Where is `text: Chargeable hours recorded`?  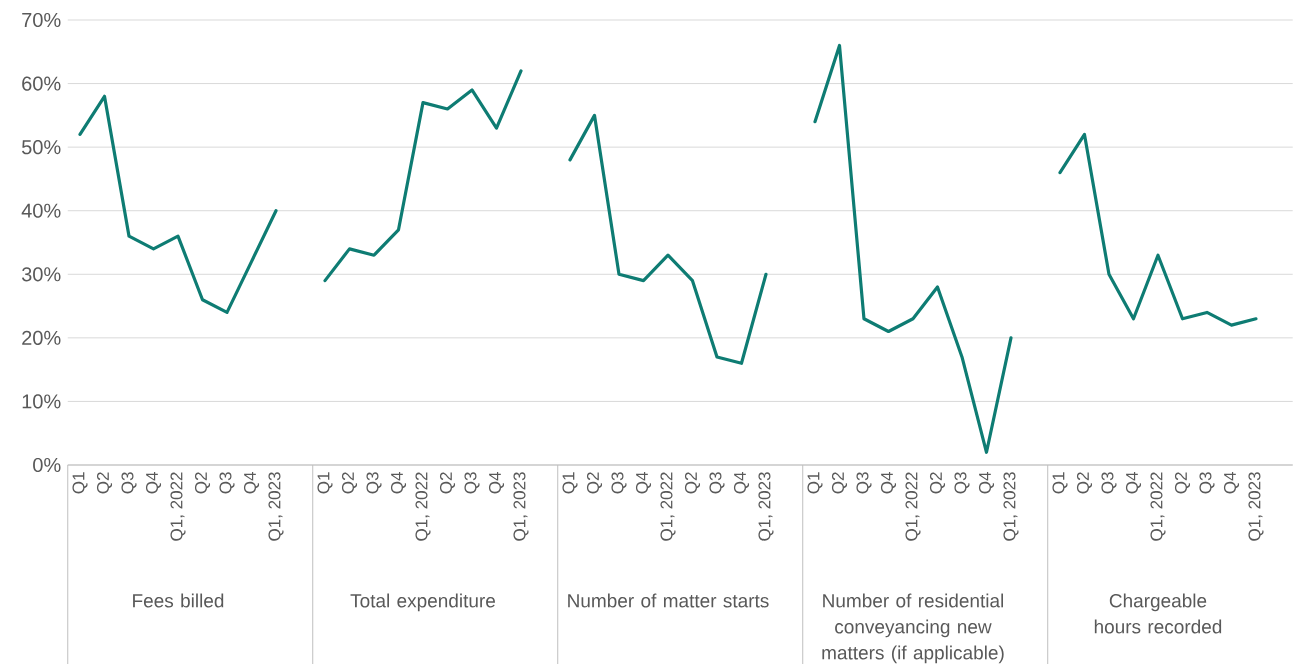
text: Chargeable hours recorded is located at coordinates (1158, 613).